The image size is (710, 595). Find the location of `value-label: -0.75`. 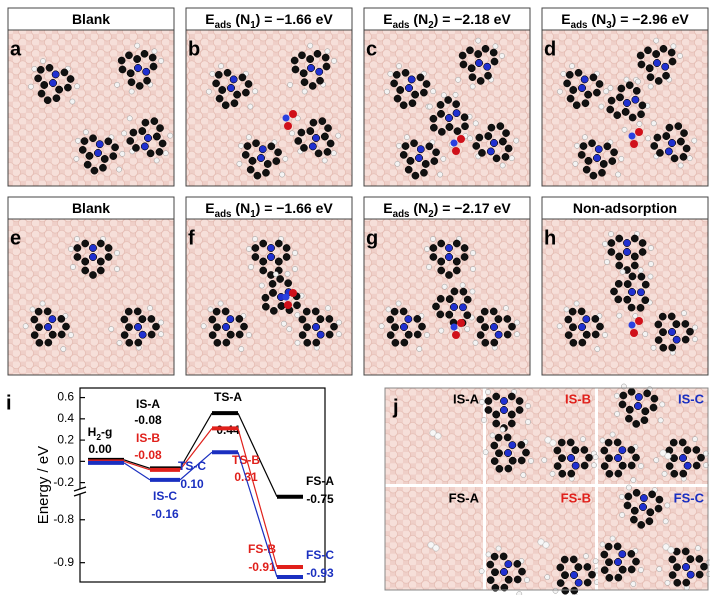

value-label: -0.75 is located at coordinates (320, 499).